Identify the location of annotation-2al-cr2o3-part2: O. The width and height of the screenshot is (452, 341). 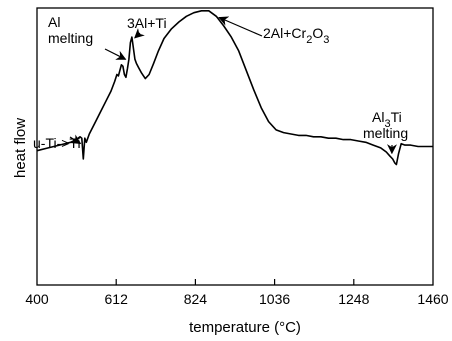
(317, 33).